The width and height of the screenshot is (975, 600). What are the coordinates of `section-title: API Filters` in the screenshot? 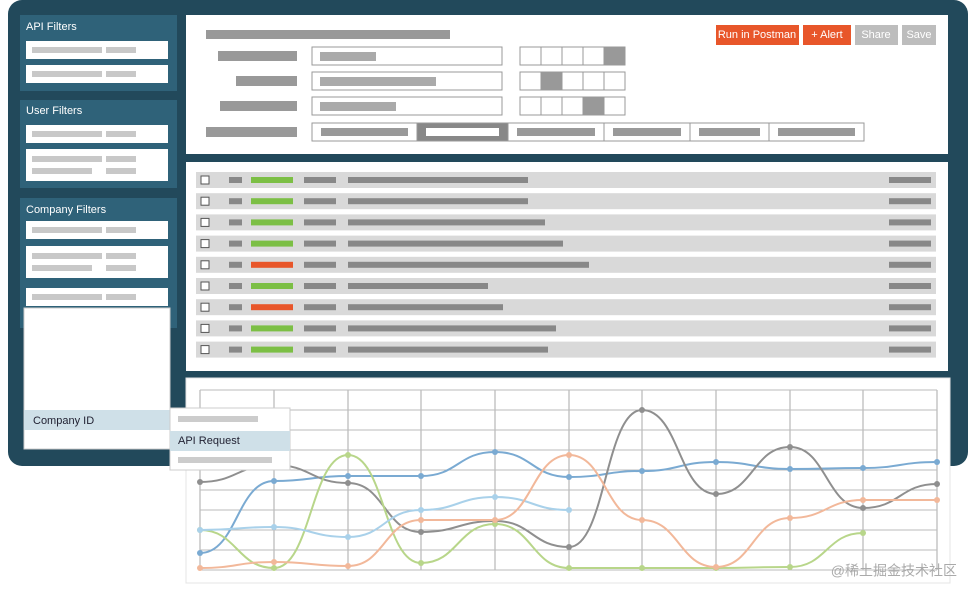 It's located at (51, 27).